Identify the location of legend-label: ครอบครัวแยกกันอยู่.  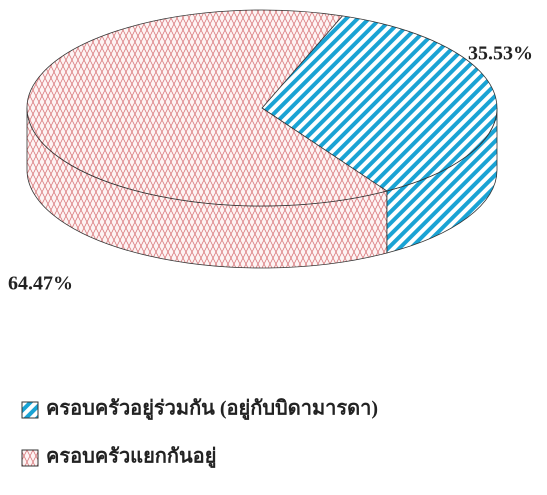
(131, 458).